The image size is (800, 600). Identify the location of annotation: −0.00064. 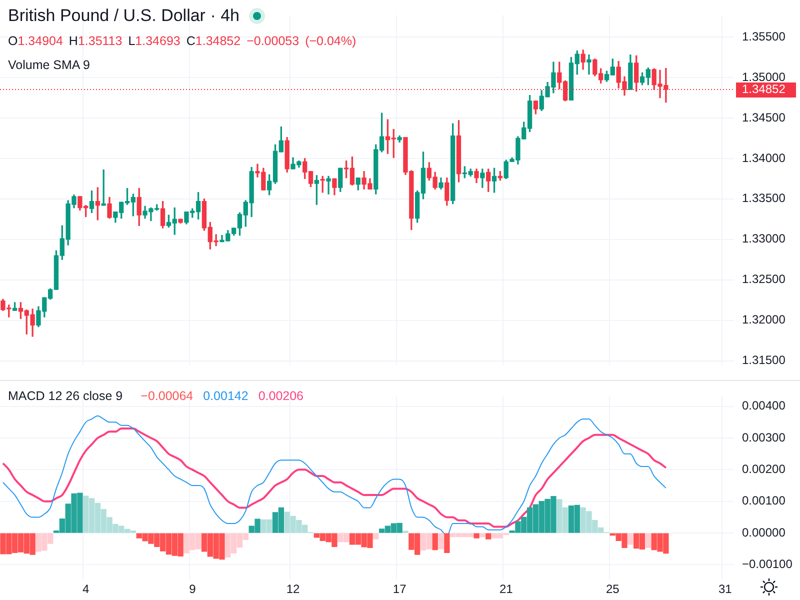
(167, 396).